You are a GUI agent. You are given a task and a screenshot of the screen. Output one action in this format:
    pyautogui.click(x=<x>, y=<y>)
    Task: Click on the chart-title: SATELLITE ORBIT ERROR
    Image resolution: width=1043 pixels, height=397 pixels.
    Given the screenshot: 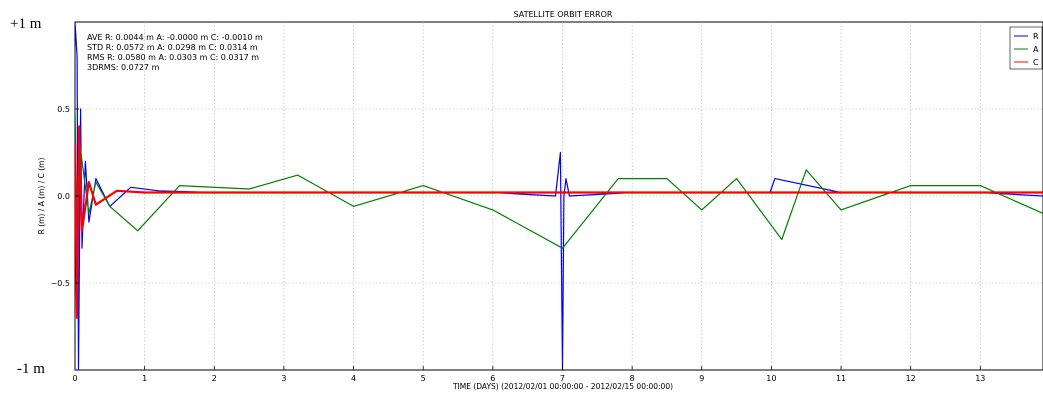 What is the action you would take?
    pyautogui.click(x=563, y=14)
    